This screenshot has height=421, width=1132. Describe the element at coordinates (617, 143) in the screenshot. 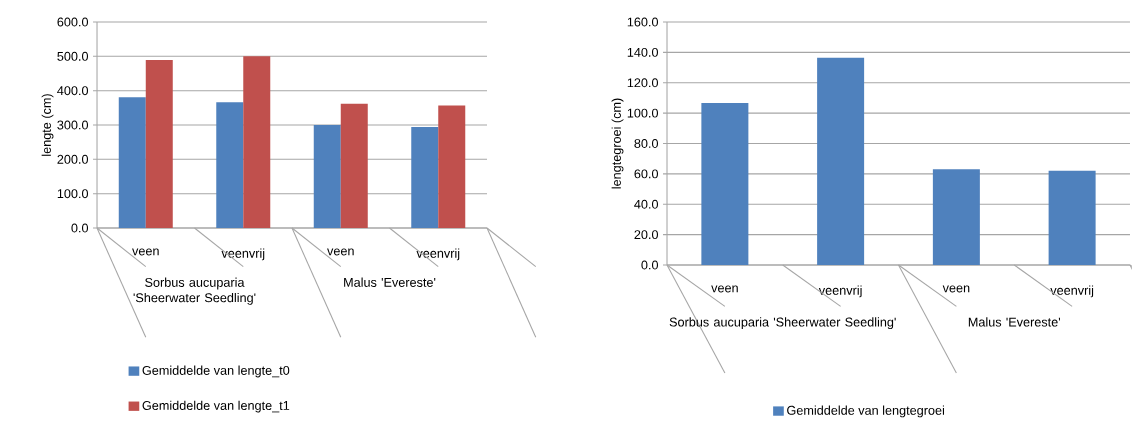

I see `y-axis-title: lengtegroei (cm)` at that location.